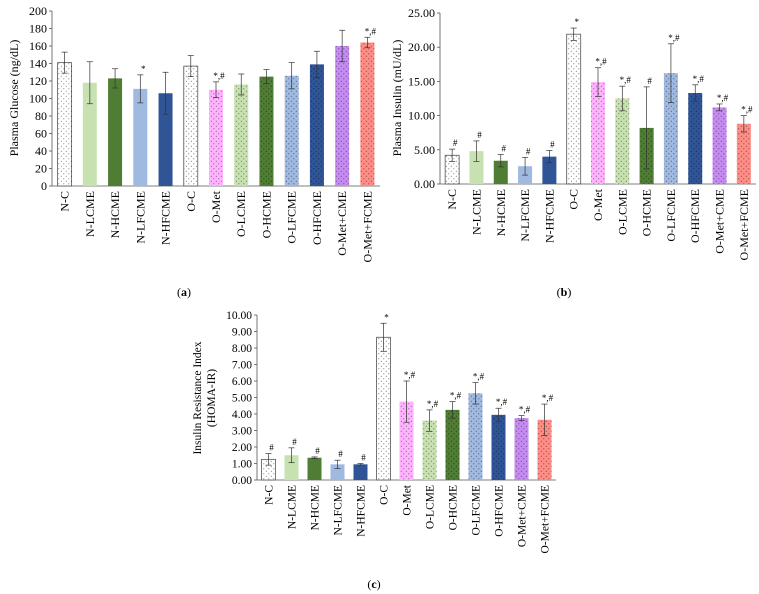 The height and width of the screenshot is (594, 759). What do you see at coordinates (242, 349) in the screenshot?
I see `y-tick-label: 8.00` at bounding box center [242, 349].